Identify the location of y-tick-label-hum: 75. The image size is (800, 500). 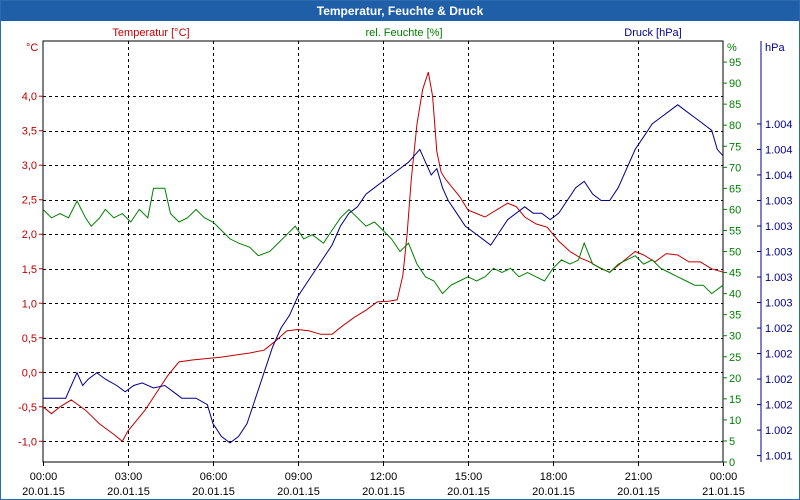
(735, 147).